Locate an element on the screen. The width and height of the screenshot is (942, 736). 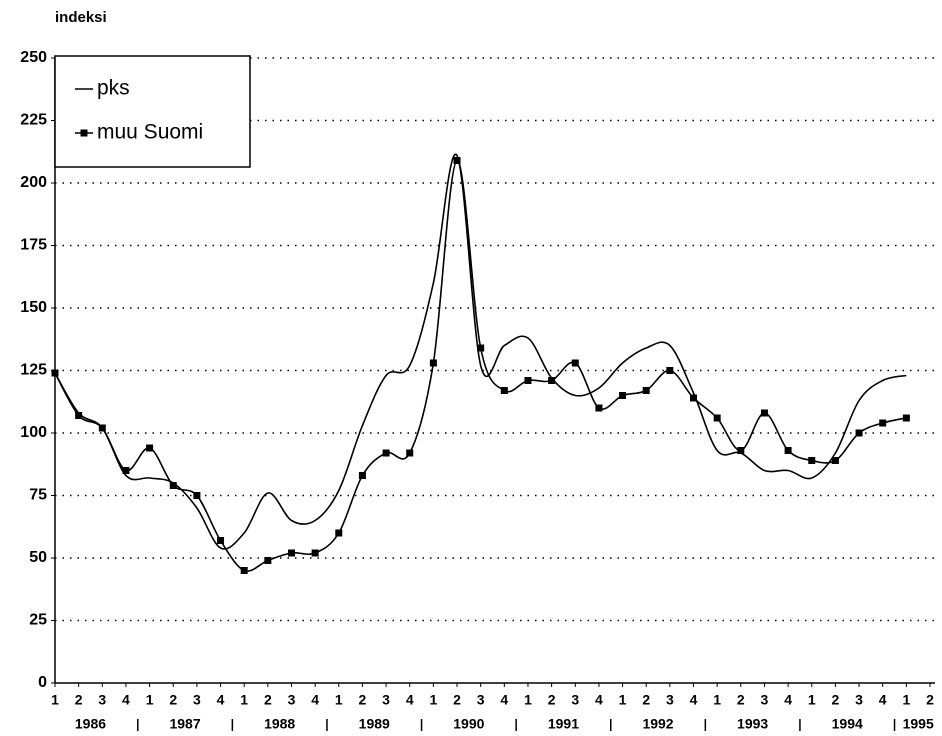
y-tick-label: 25 is located at coordinates (38, 620).